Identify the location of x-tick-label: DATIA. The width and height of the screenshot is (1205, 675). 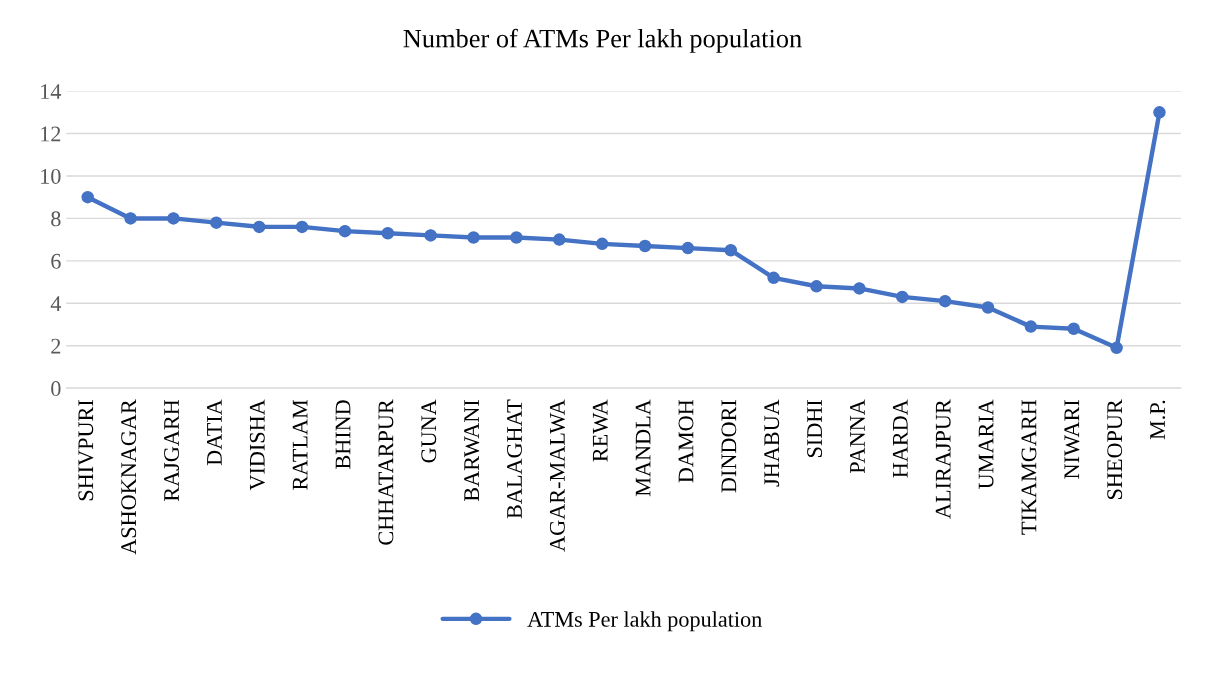
(214, 432).